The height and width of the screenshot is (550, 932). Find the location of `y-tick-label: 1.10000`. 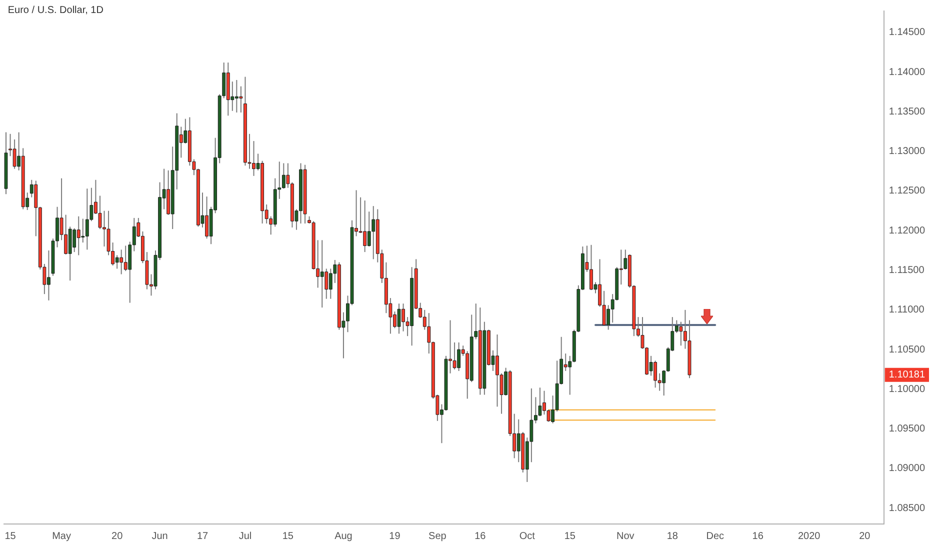

y-tick-label: 1.10000 is located at coordinates (907, 389).